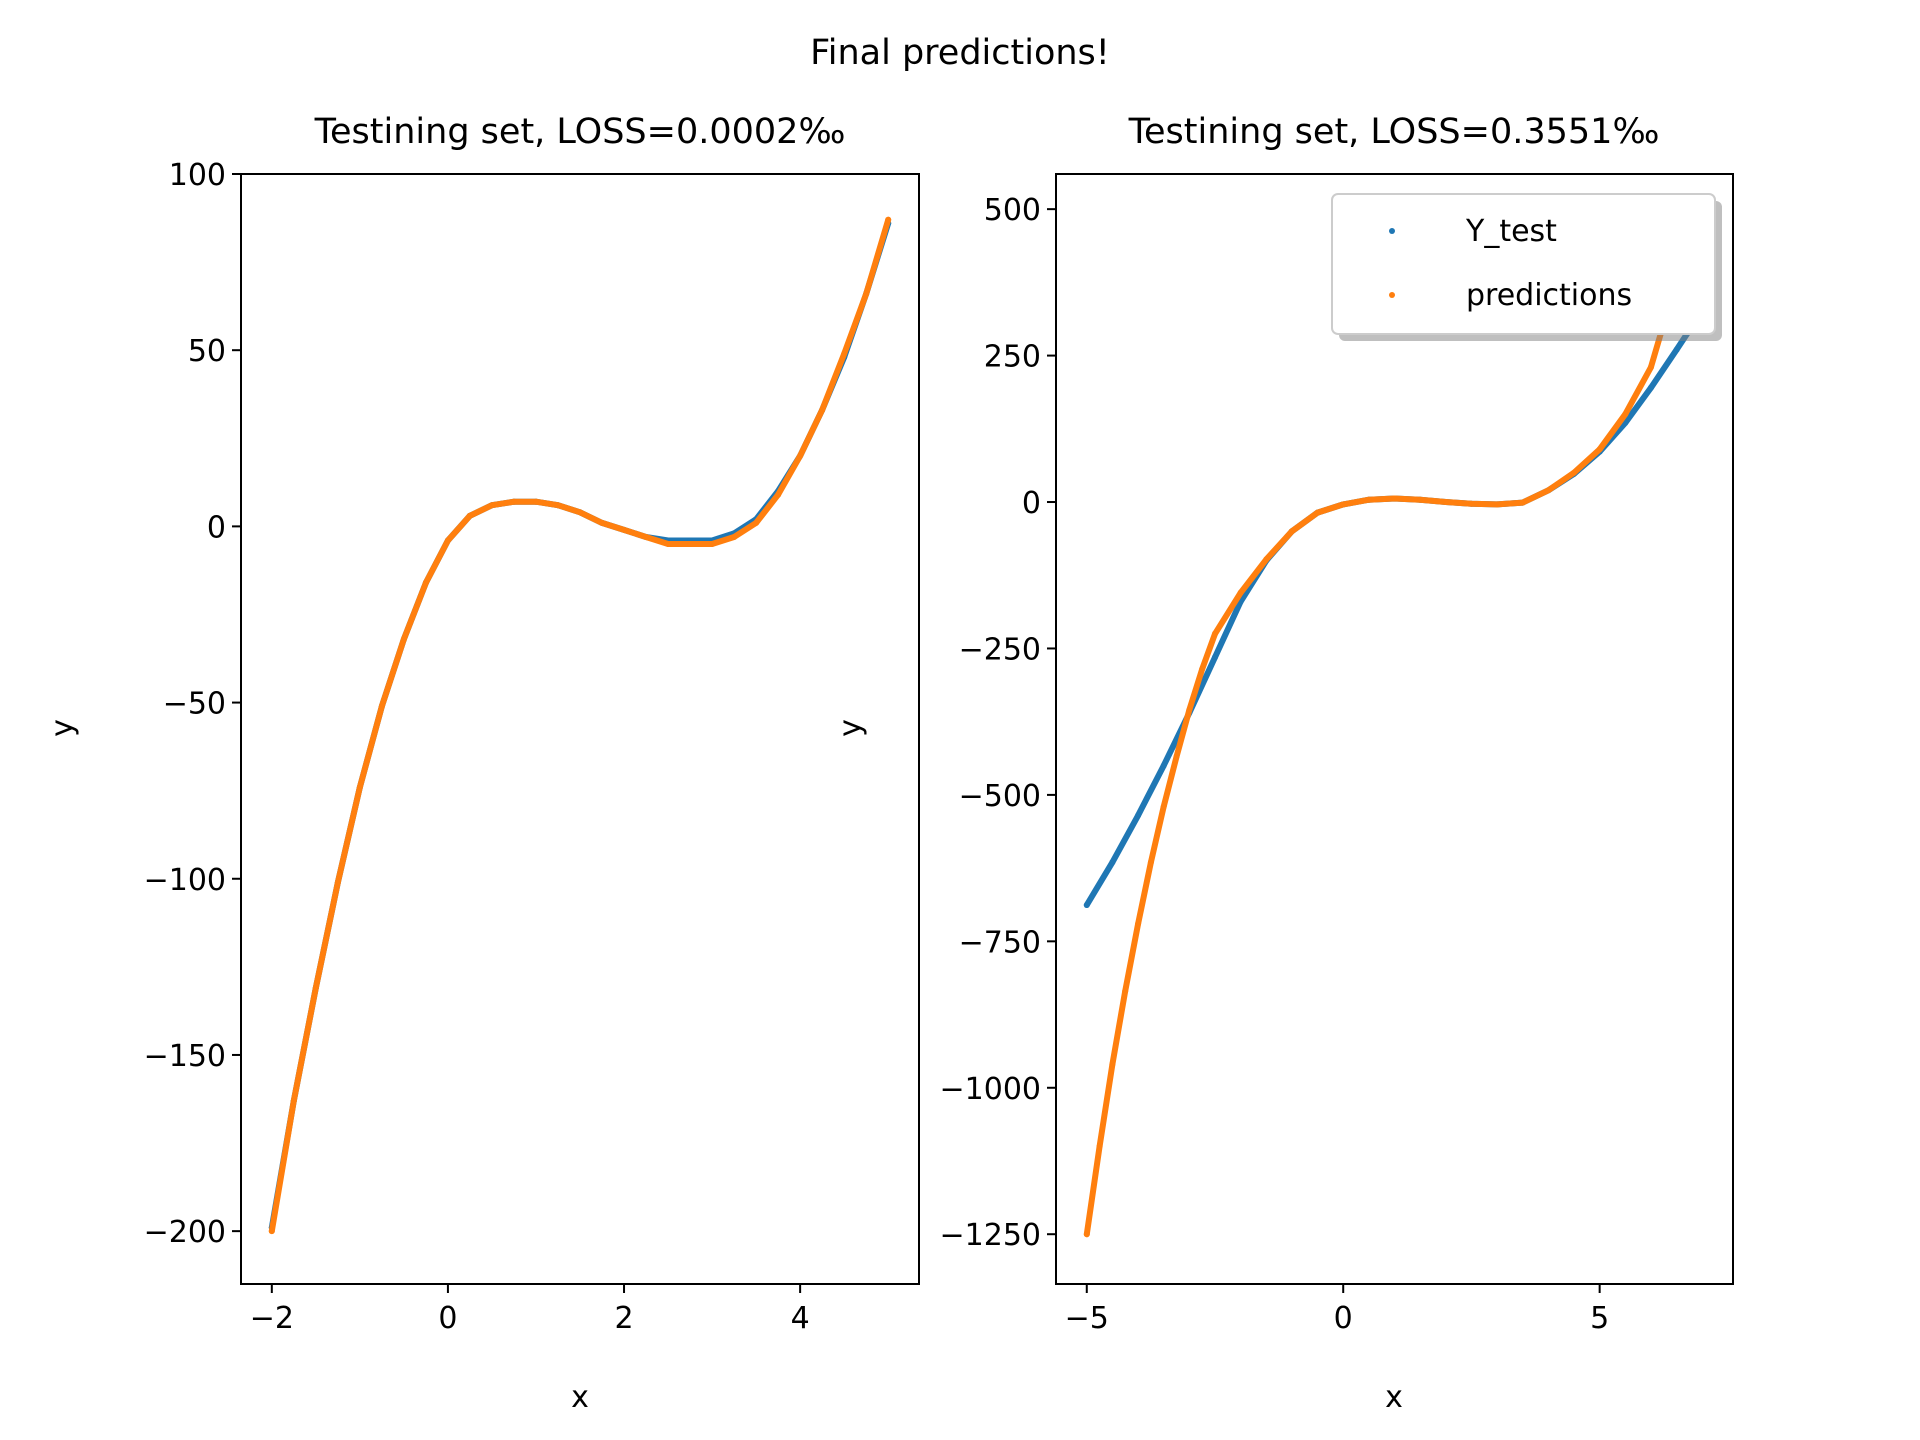 Image resolution: width=1920 pixels, height=1440 pixels. What do you see at coordinates (185, 880) in the screenshot?
I see `y-tick-label: −100` at bounding box center [185, 880].